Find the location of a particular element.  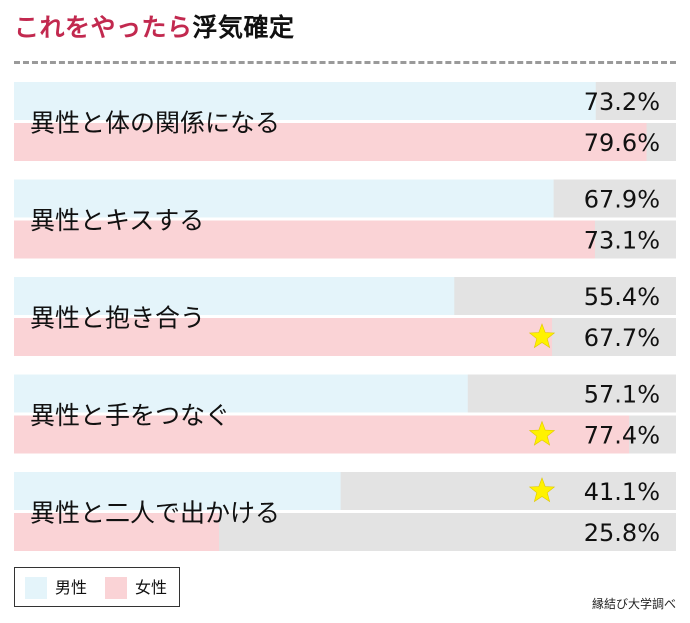

legend-label-female: 女性 is located at coordinates (151, 587).